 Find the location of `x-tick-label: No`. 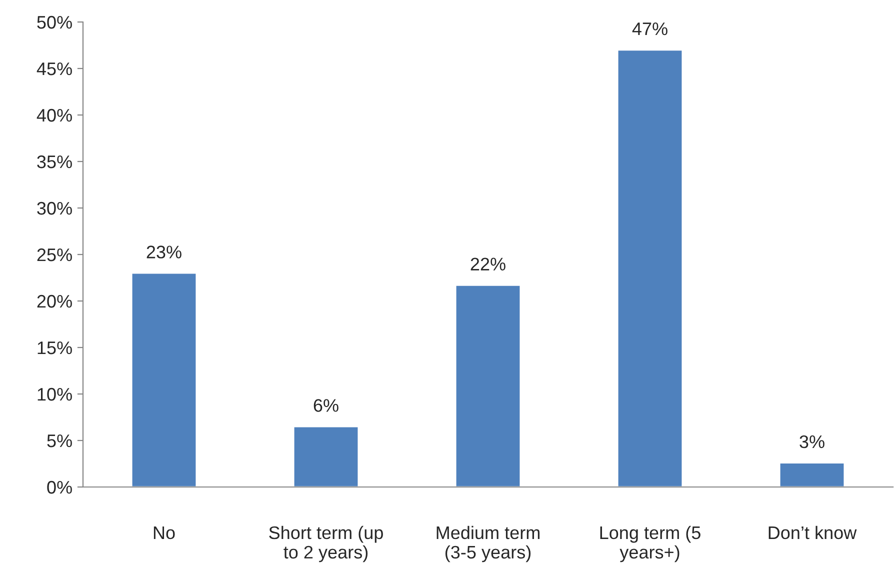

x-tick-label: No is located at coordinates (164, 533).